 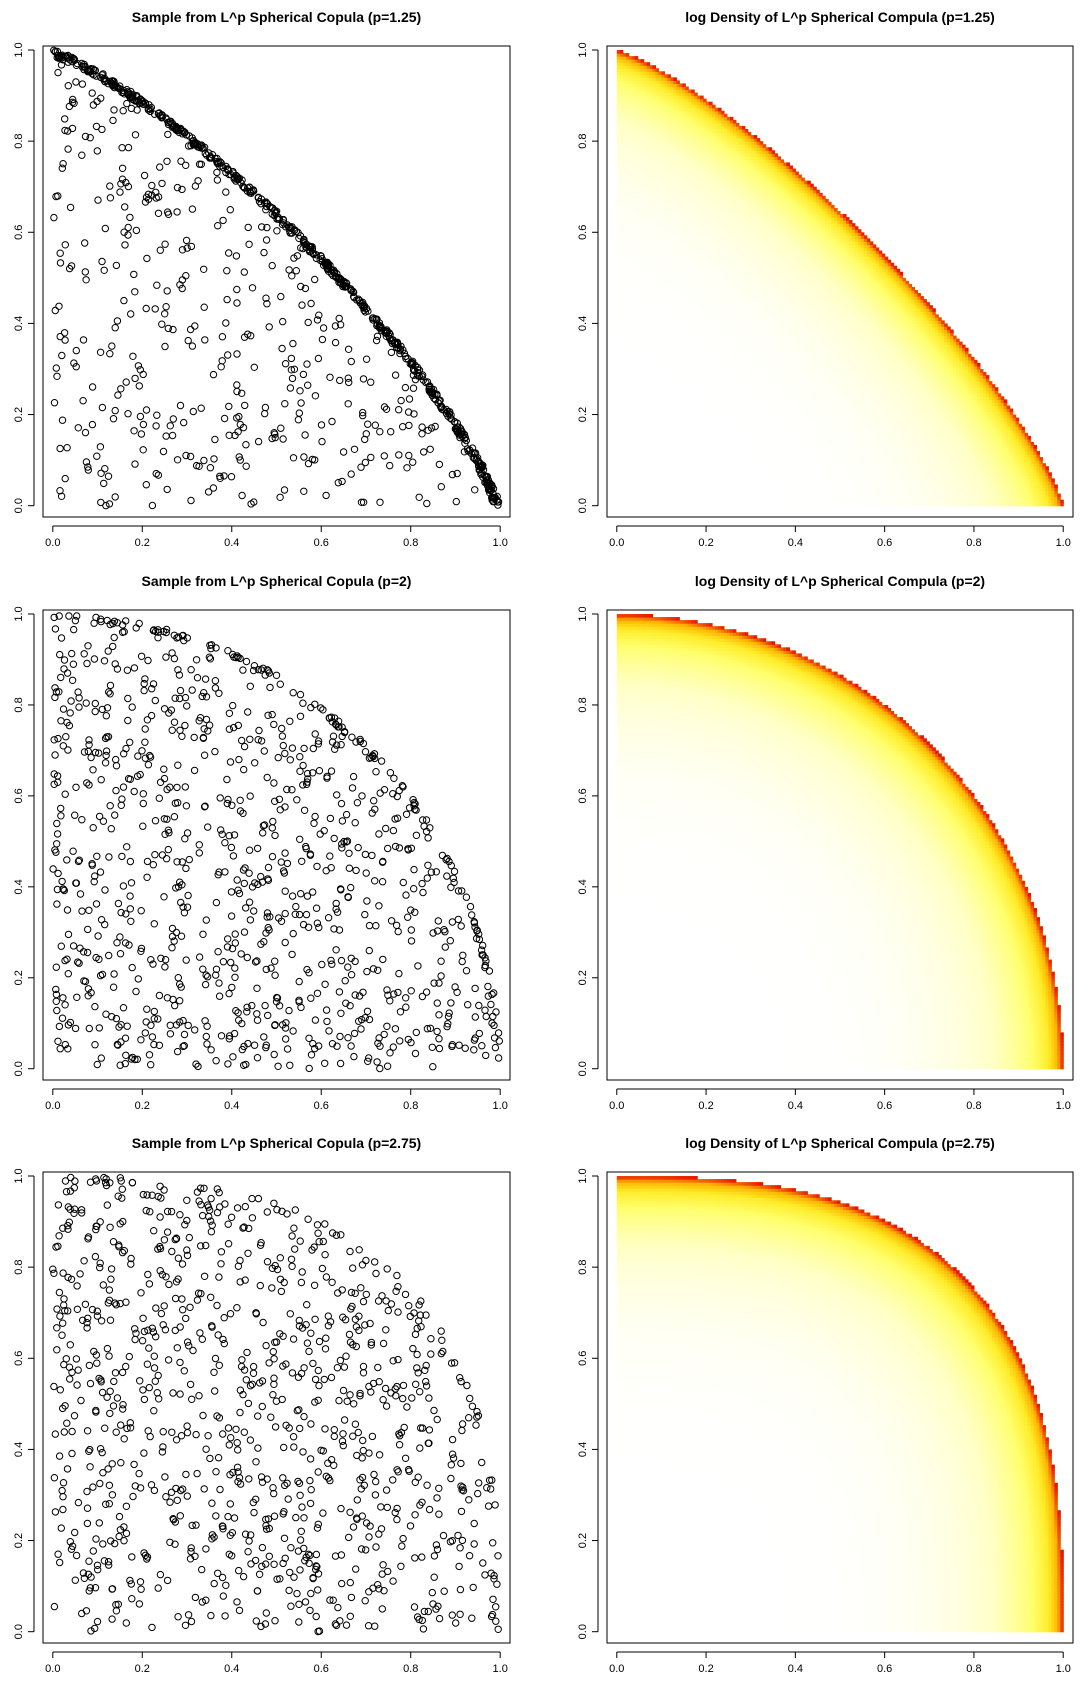 I want to click on panel-1-y-tick-label: 0.4, so click(x=19, y=323).